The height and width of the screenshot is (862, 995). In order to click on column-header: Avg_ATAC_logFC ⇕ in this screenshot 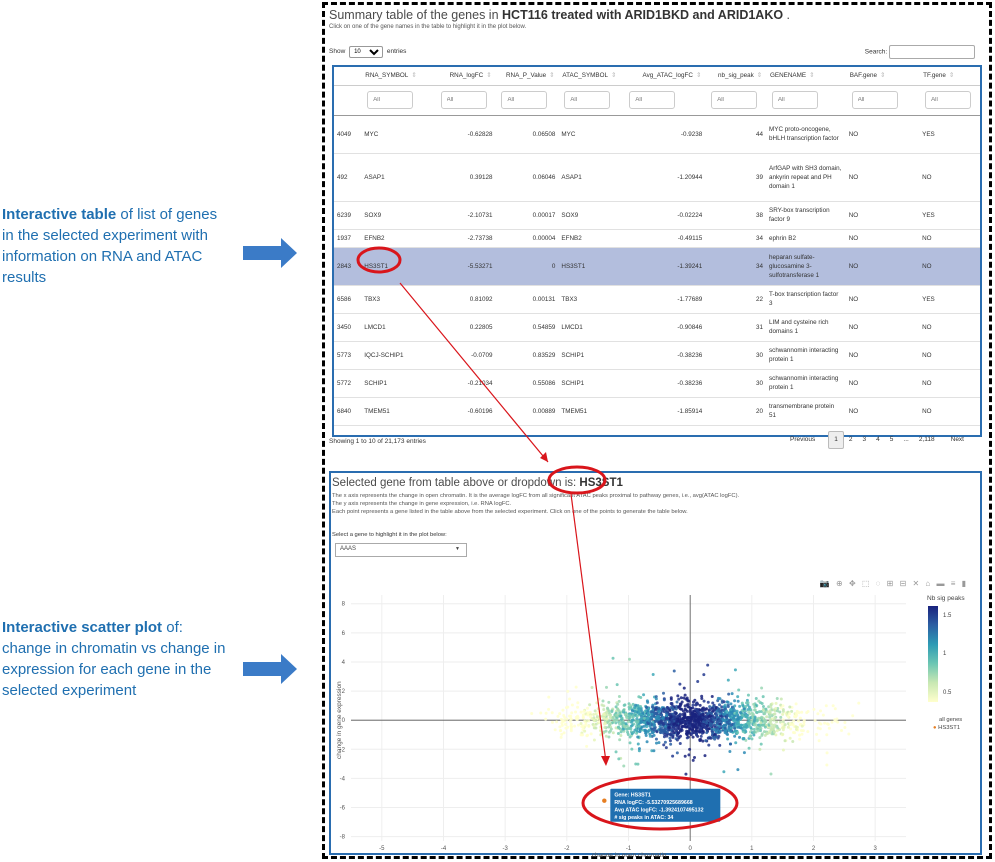, I will do `click(664, 76)`.